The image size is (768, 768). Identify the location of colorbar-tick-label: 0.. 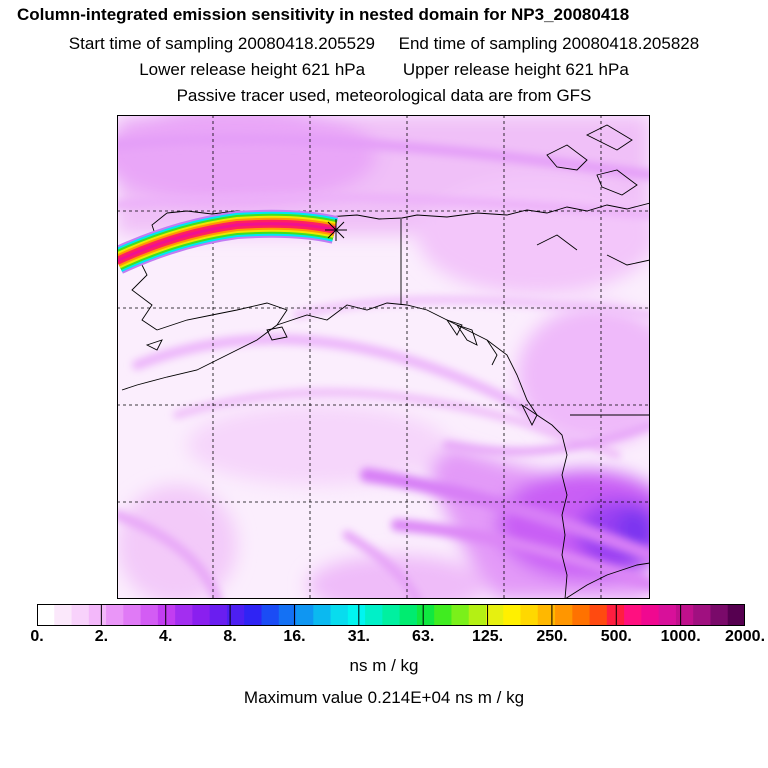
(37, 636).